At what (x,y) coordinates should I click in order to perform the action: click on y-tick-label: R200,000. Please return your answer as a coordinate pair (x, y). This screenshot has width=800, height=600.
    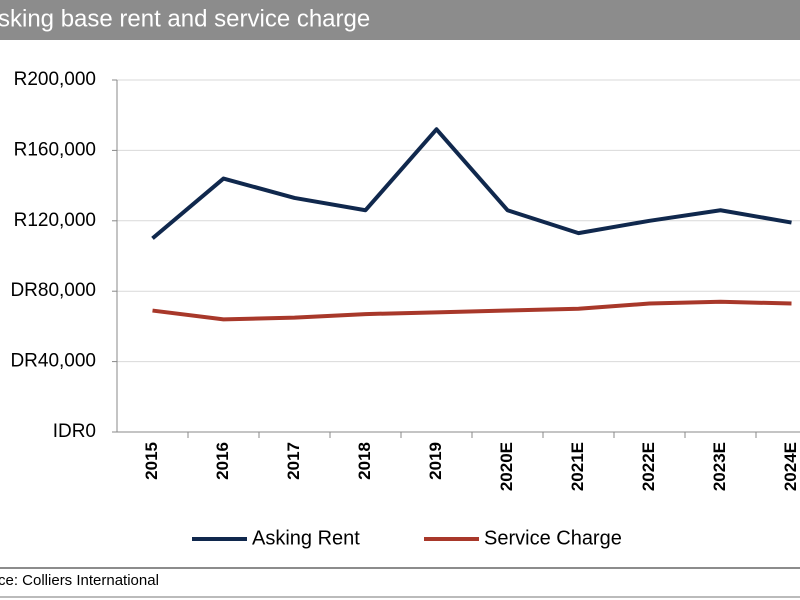
    Looking at the image, I should click on (55, 79).